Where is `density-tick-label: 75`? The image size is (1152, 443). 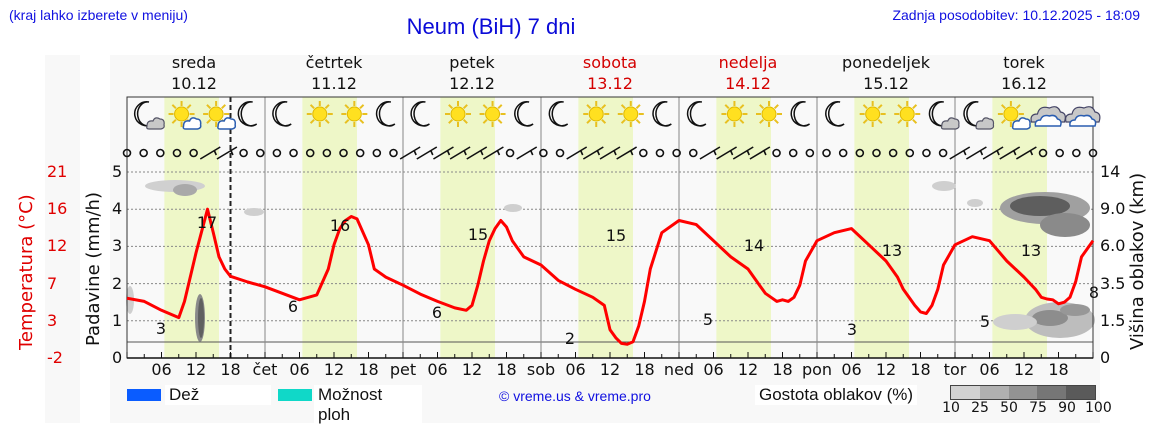
density-tick-label: 75 is located at coordinates (1038, 408).